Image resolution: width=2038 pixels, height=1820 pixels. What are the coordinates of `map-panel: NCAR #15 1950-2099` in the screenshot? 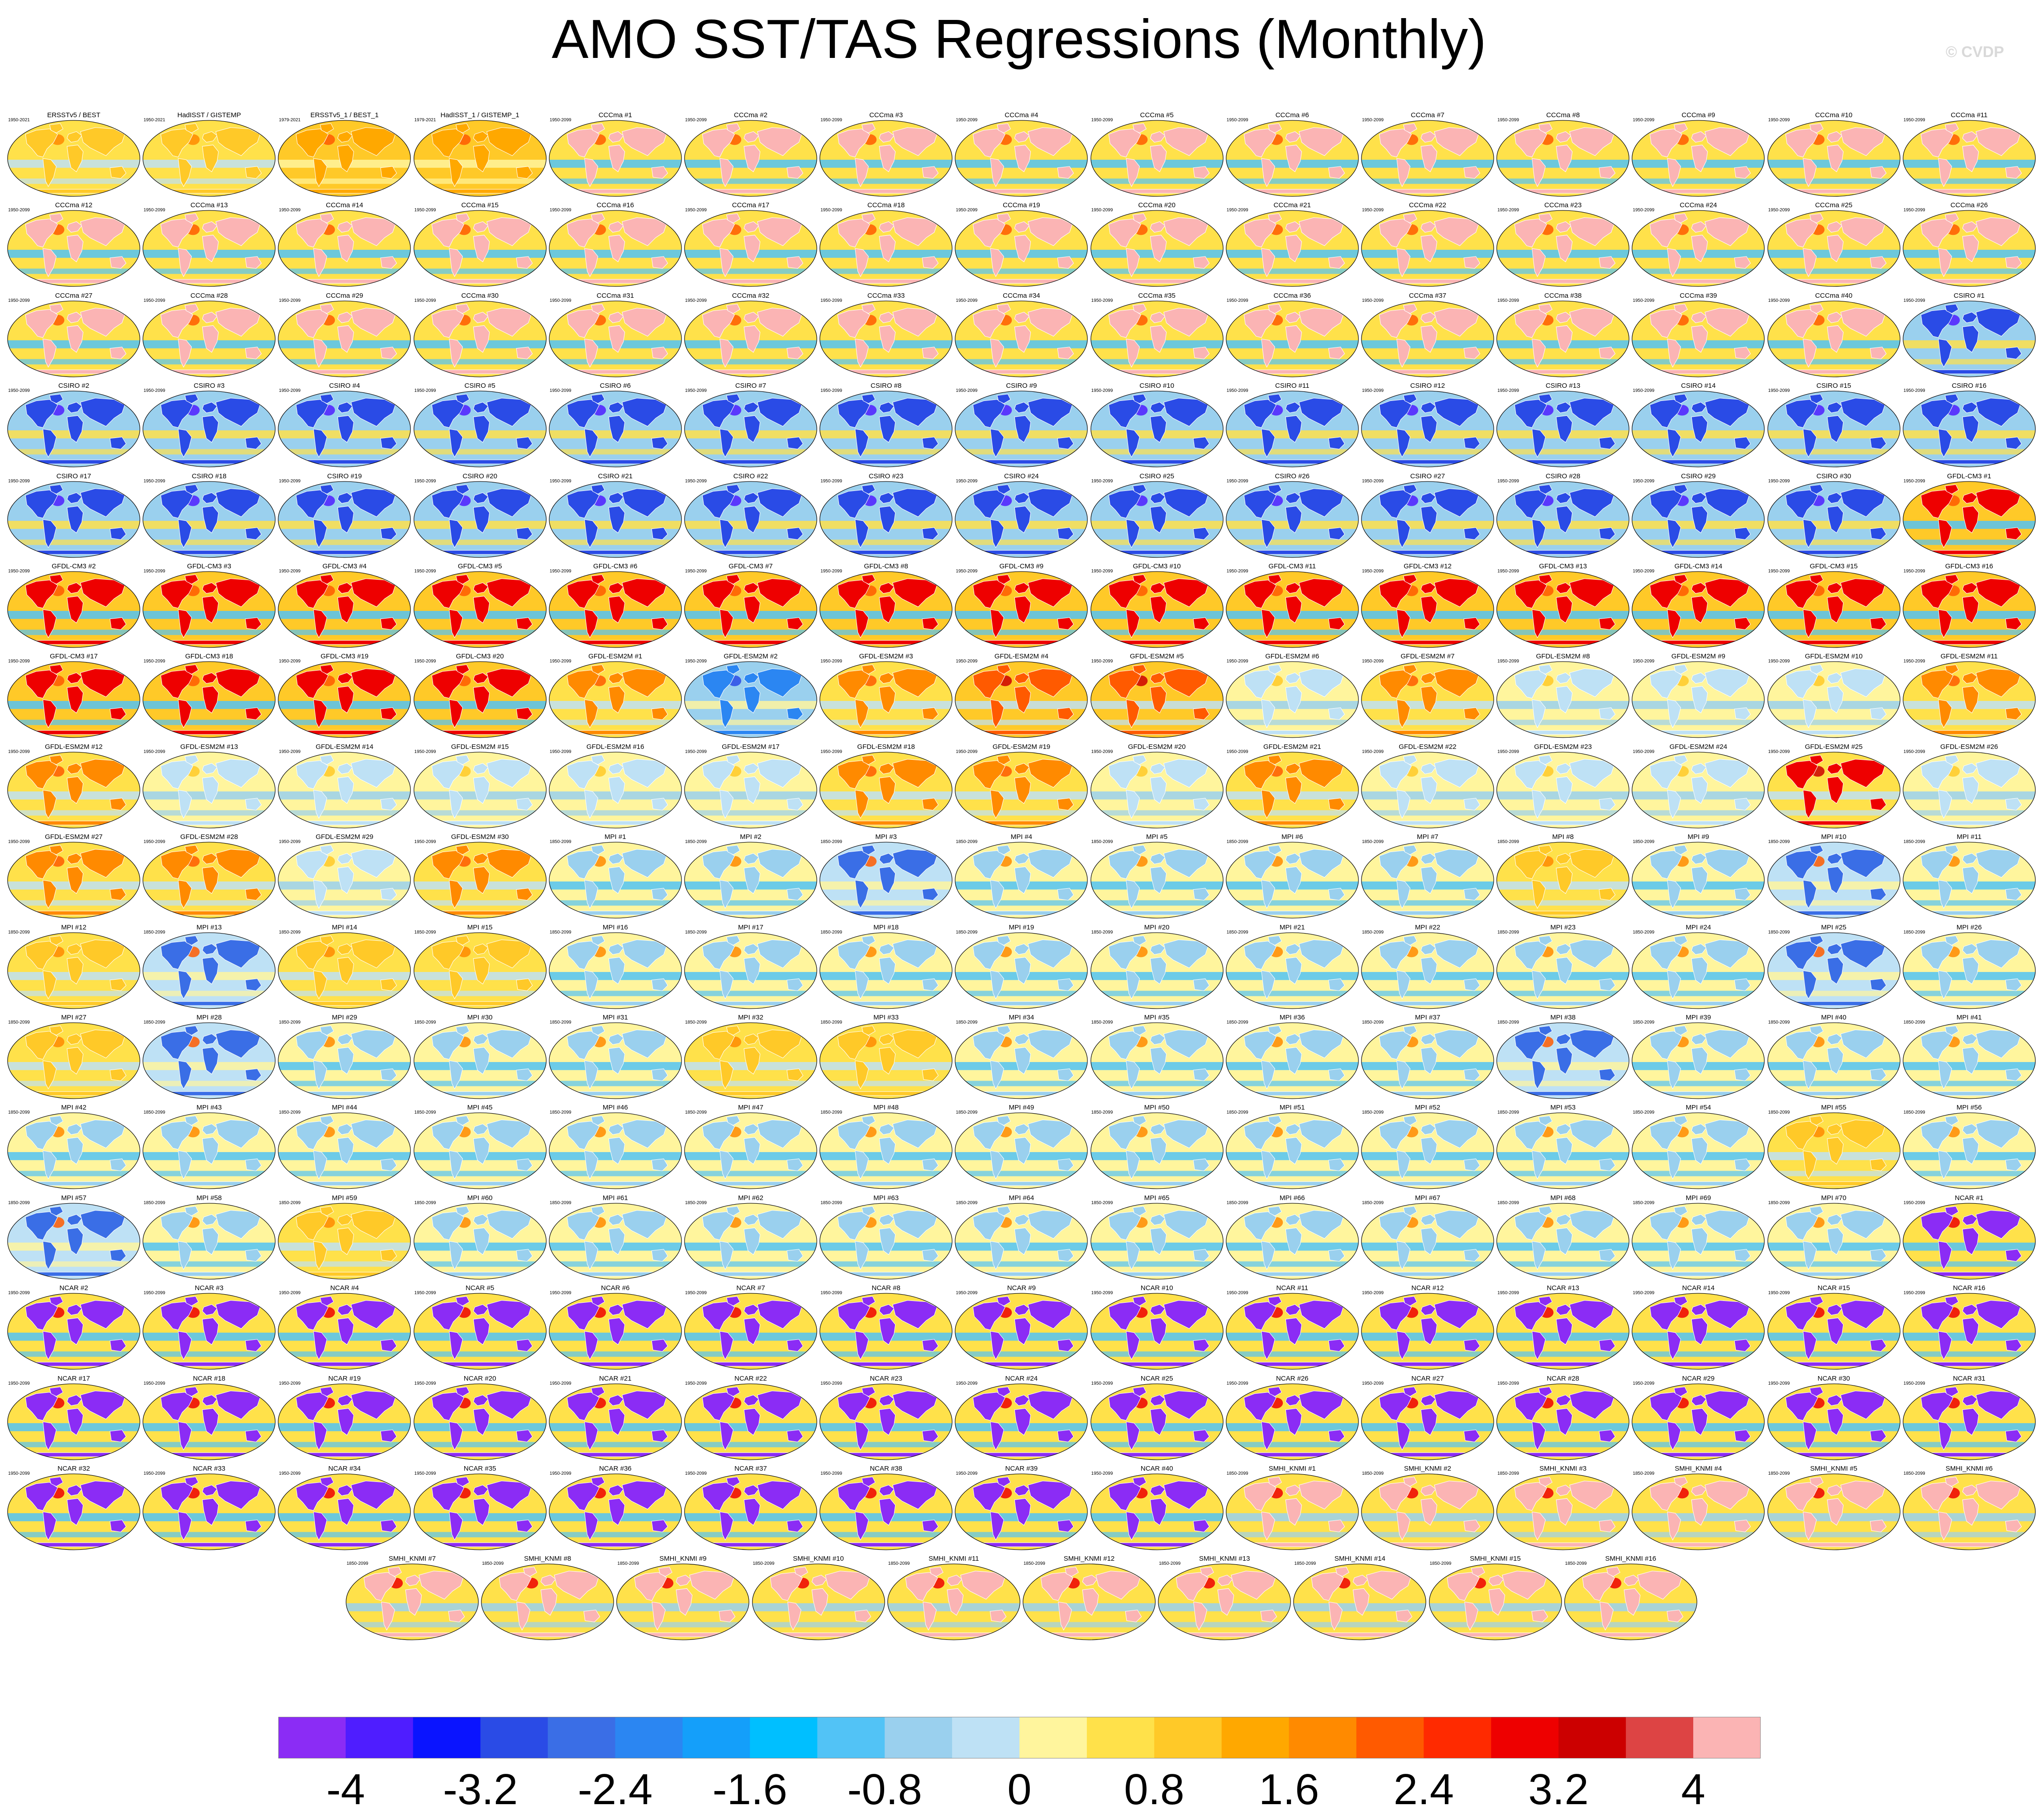 It's located at (1834, 1327).